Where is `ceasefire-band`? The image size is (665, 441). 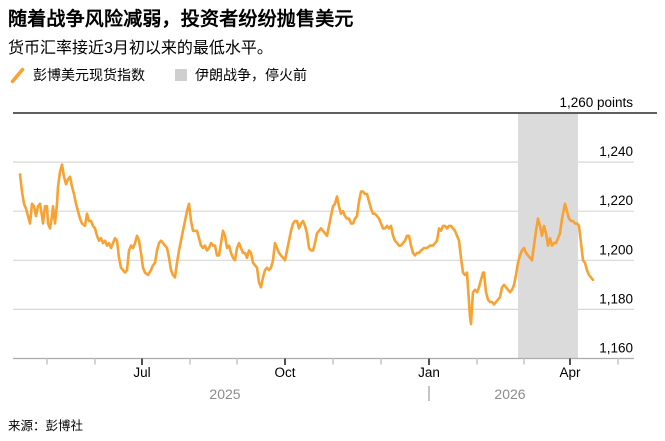 ceasefire-band is located at coordinates (548, 236).